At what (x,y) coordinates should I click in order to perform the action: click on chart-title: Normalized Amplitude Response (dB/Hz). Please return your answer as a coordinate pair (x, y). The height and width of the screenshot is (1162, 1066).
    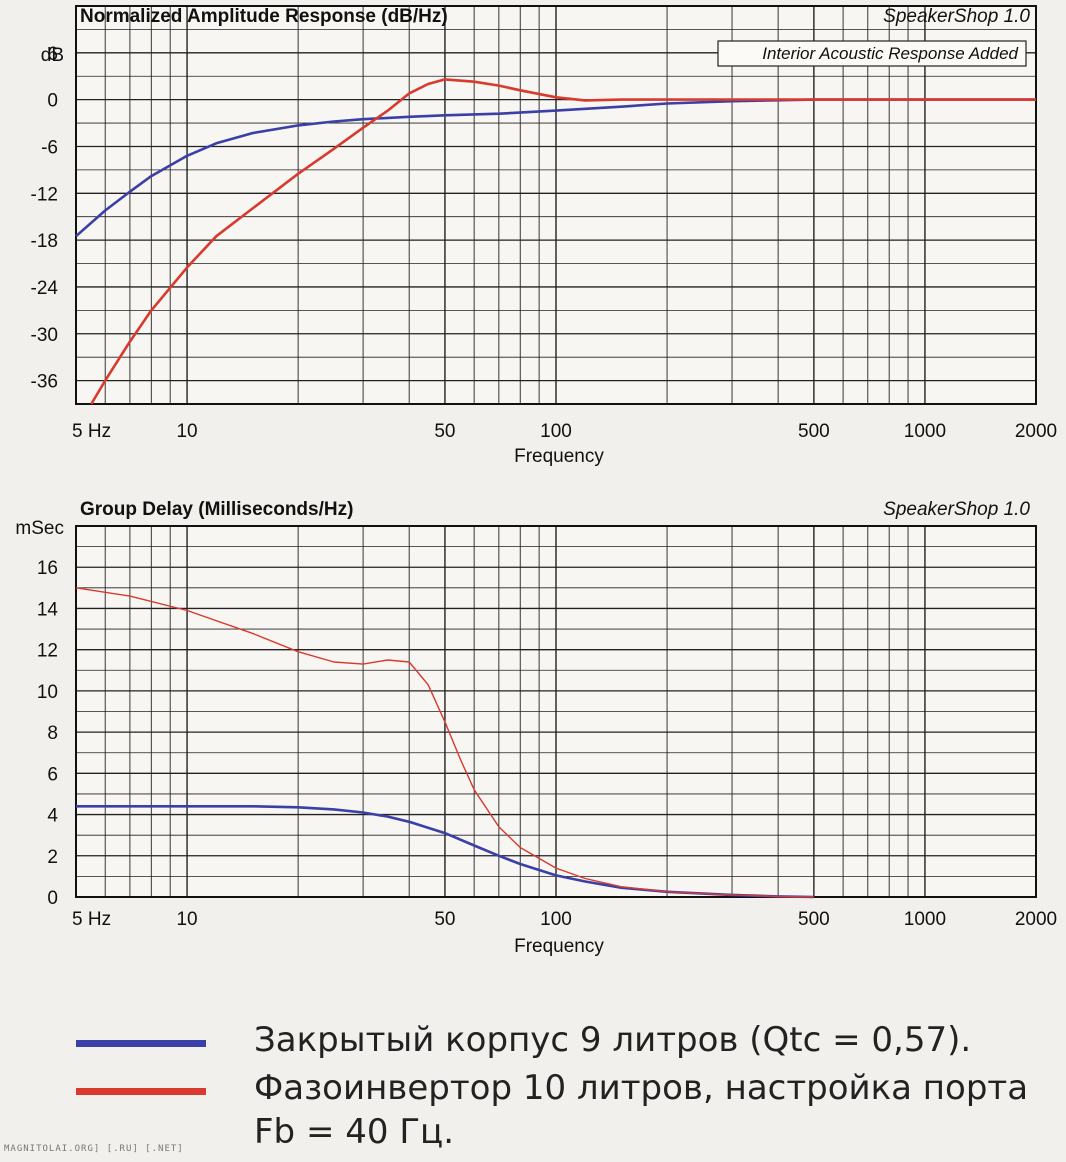
    Looking at the image, I should click on (264, 16).